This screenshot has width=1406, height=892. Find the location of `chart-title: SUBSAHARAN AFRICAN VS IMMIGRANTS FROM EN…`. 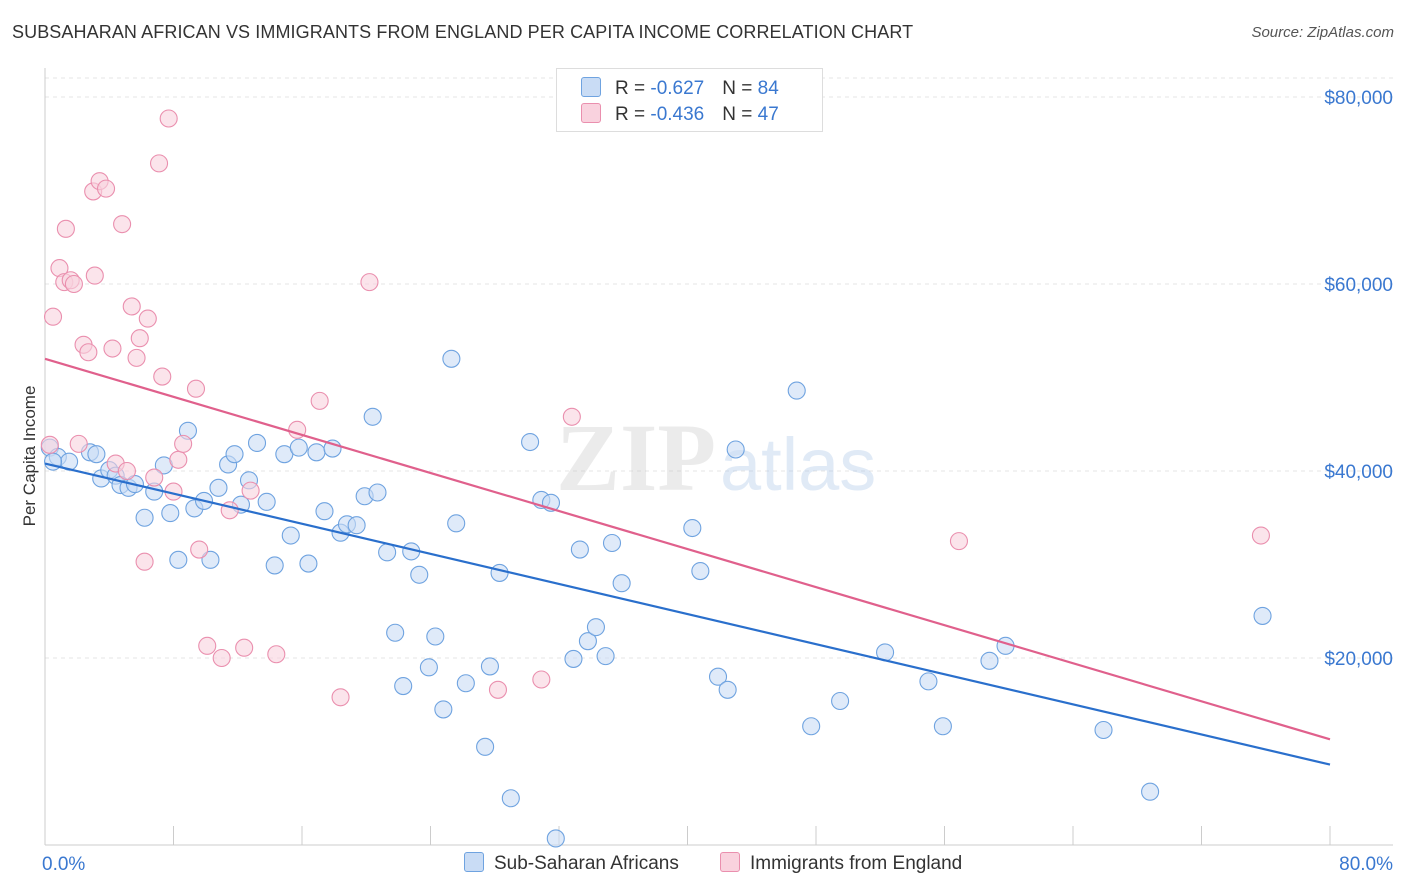

chart-title: SUBSAHARAN AFRICAN VS IMMIGRANTS FROM EN… is located at coordinates (463, 32).